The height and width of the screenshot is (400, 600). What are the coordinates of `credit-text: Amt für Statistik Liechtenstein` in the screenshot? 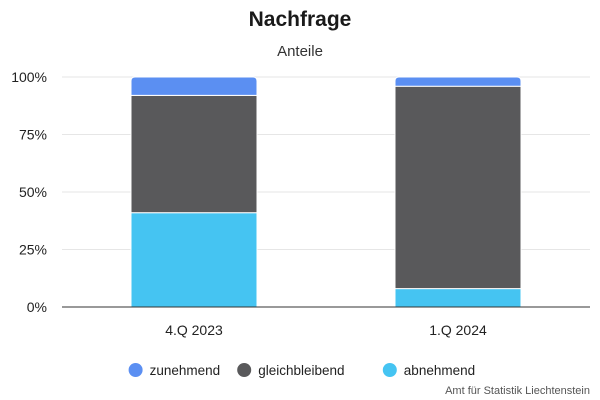 It's located at (517, 391).